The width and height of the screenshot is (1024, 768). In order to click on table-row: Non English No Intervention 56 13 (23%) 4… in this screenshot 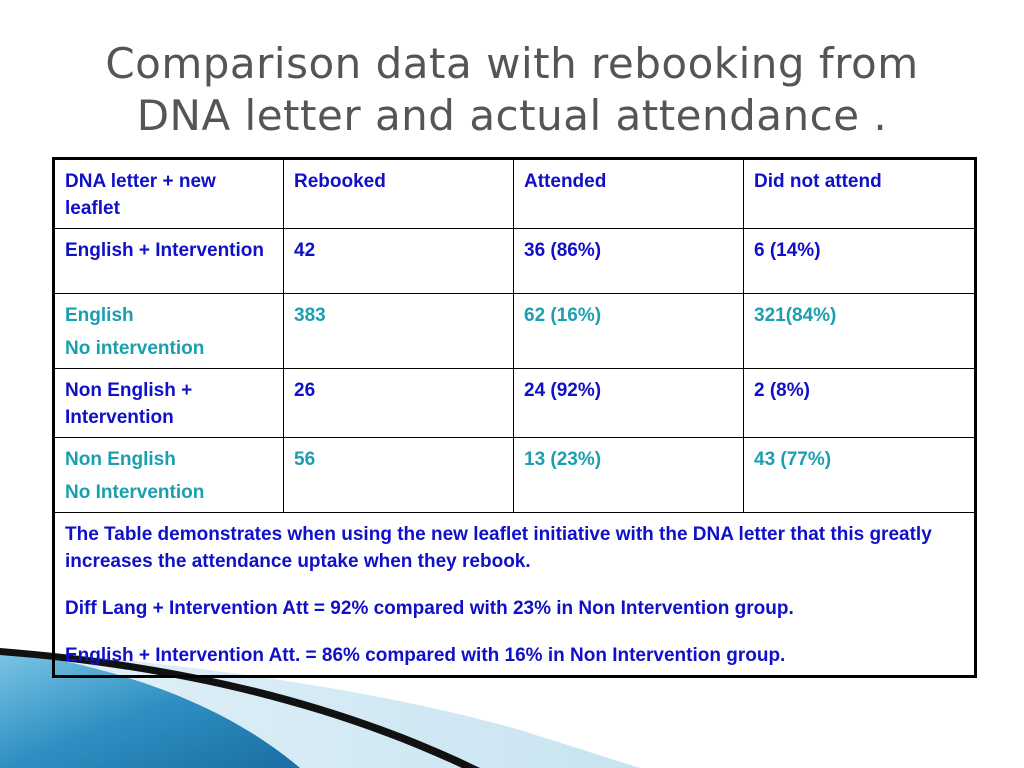, I will do `click(514, 475)`.